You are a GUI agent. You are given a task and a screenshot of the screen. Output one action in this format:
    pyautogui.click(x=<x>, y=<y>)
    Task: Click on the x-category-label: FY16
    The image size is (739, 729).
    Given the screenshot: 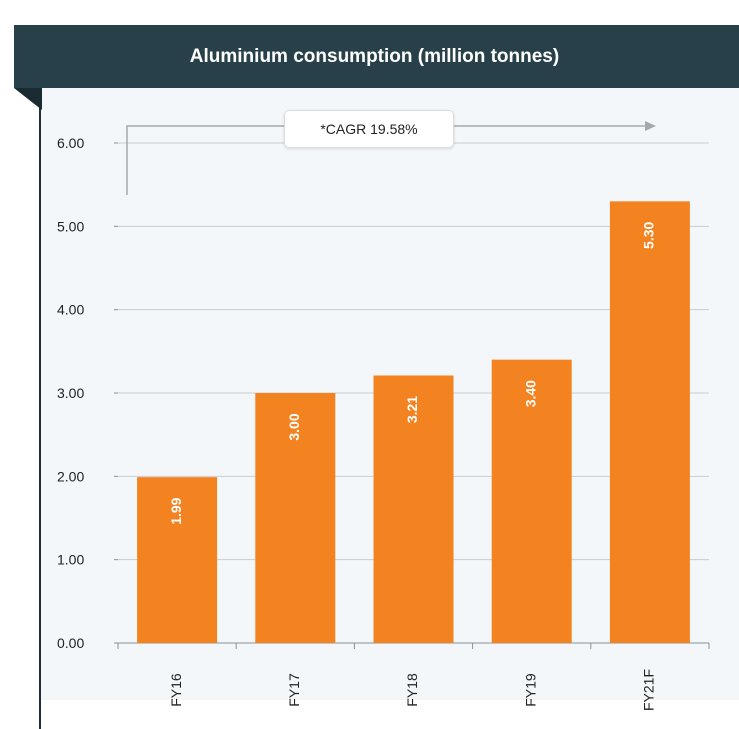 What is the action you would take?
    pyautogui.click(x=176, y=690)
    